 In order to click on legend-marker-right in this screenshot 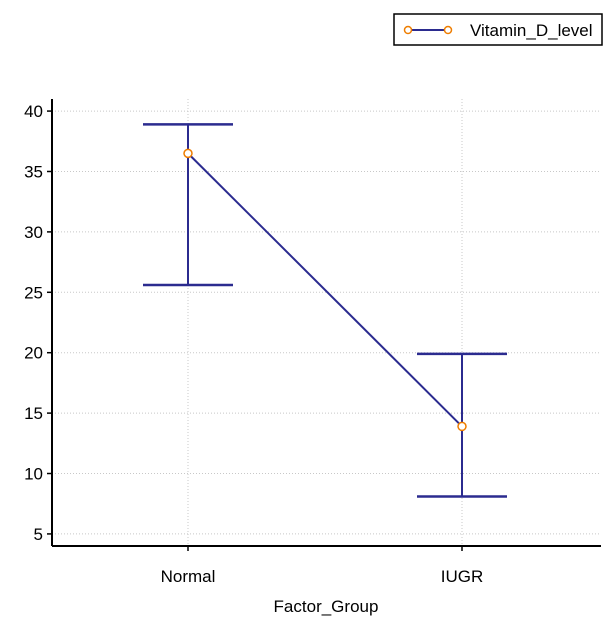, I will do `click(448, 30)`.